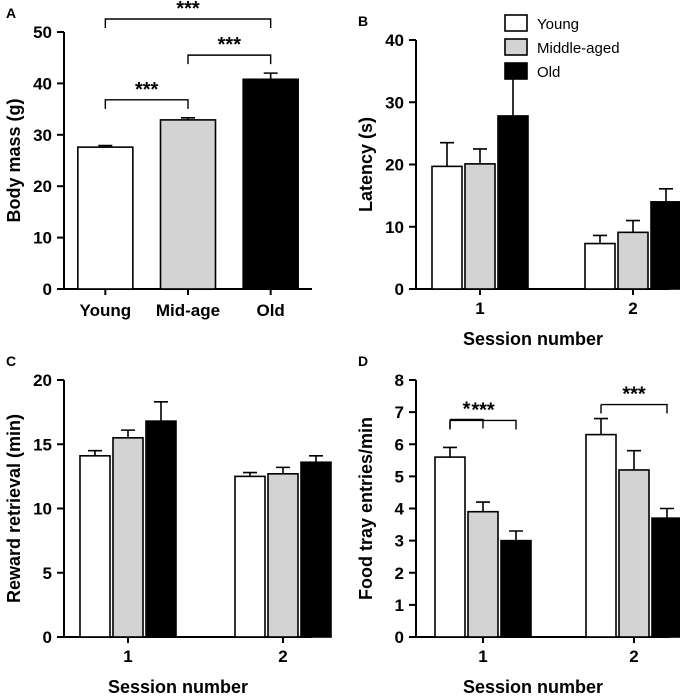  I want to click on panel-a-sig-label-0: ***, so click(147, 90).